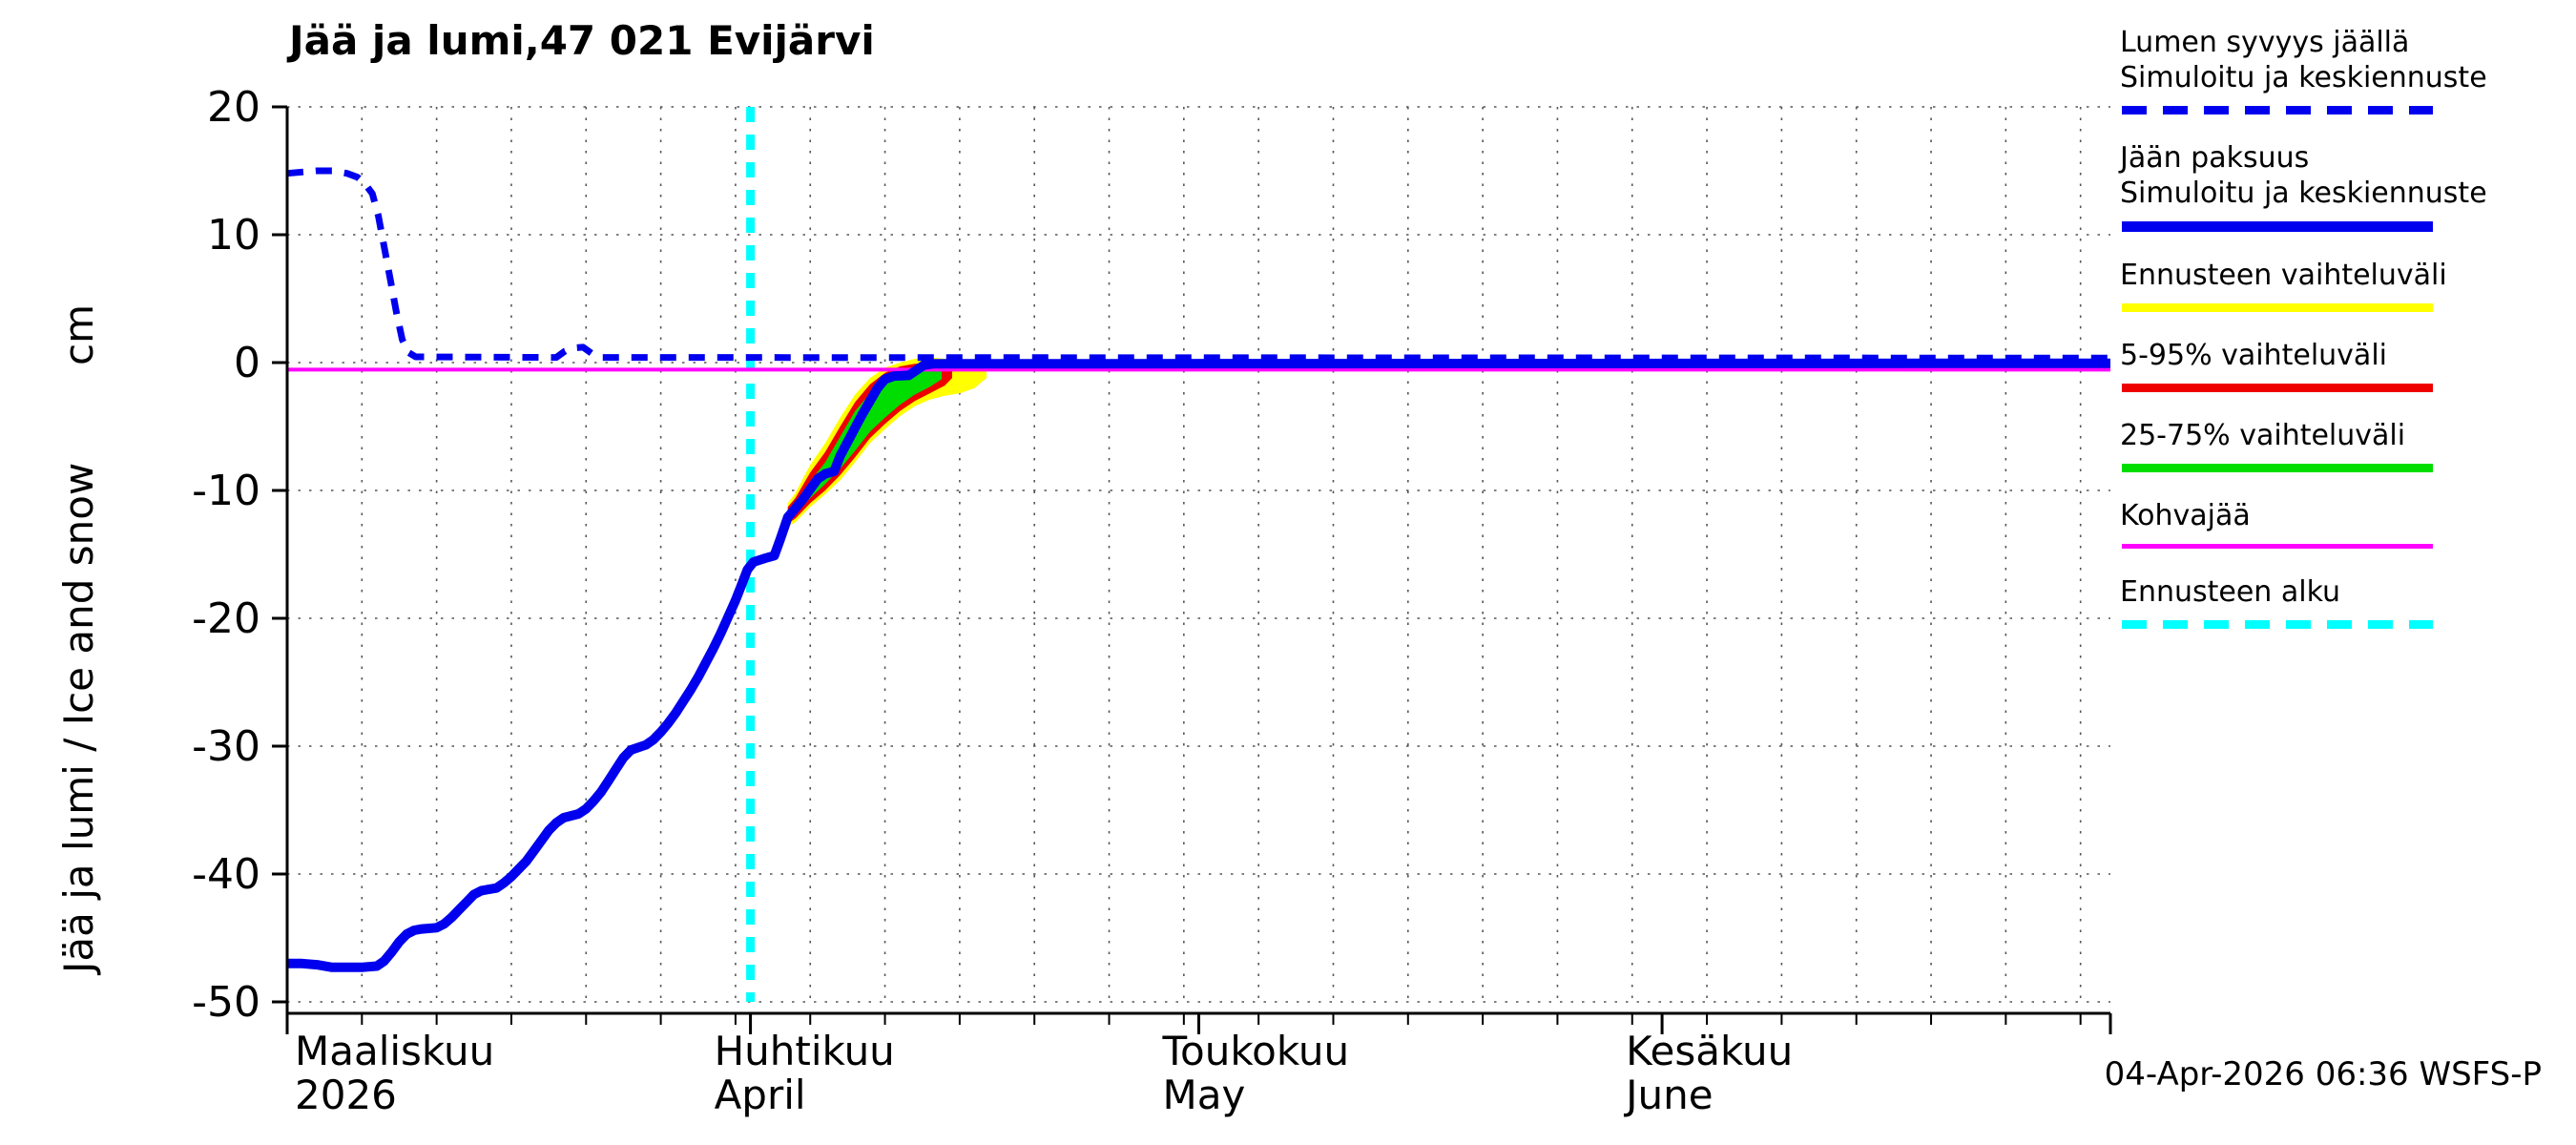 This screenshot has height=1145, width=2576. What do you see at coordinates (233, 107) in the screenshot?
I see `y-tick-label: 20` at bounding box center [233, 107].